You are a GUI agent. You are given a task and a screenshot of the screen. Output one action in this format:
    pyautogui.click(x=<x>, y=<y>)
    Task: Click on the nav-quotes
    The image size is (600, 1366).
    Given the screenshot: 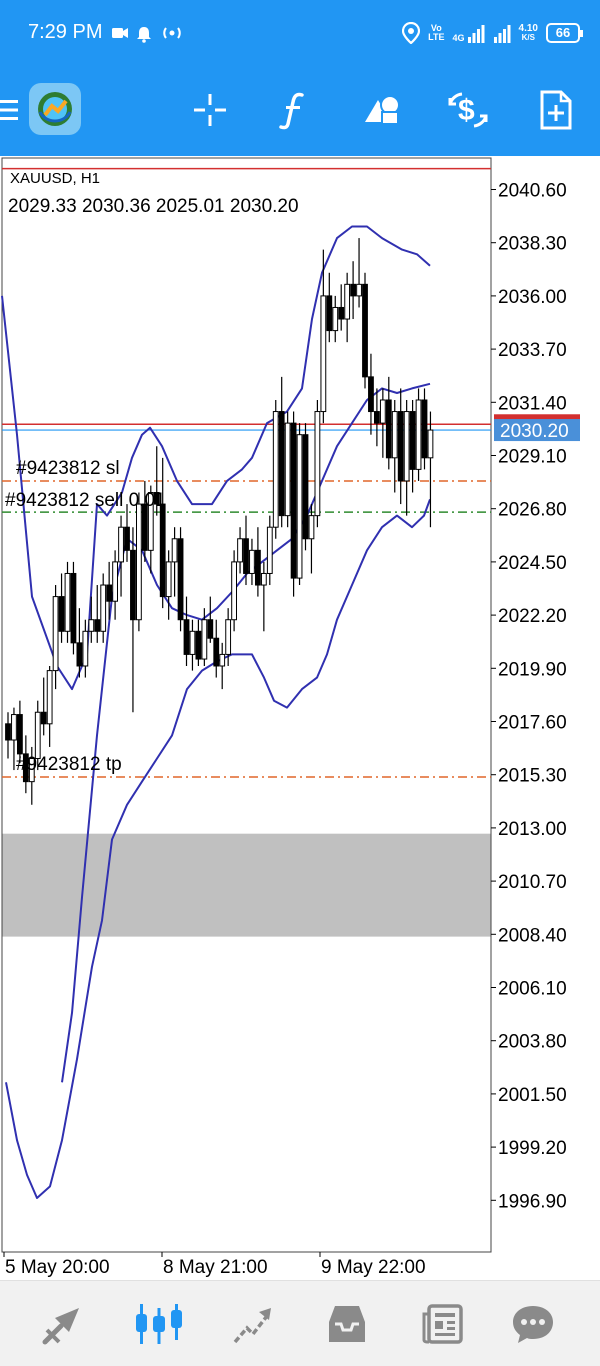 What is the action you would take?
    pyautogui.click(x=63, y=1324)
    